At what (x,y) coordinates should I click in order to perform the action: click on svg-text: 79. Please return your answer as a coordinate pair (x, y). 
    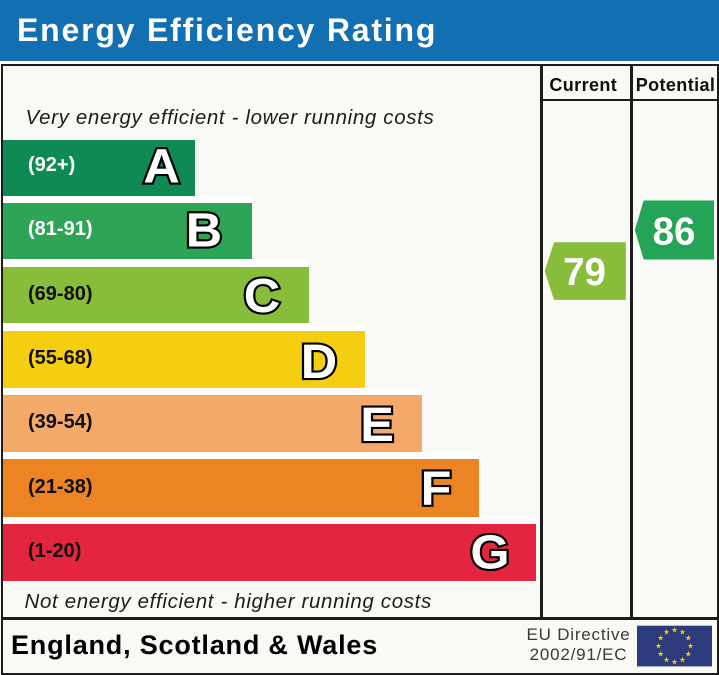
    Looking at the image, I should click on (584, 272).